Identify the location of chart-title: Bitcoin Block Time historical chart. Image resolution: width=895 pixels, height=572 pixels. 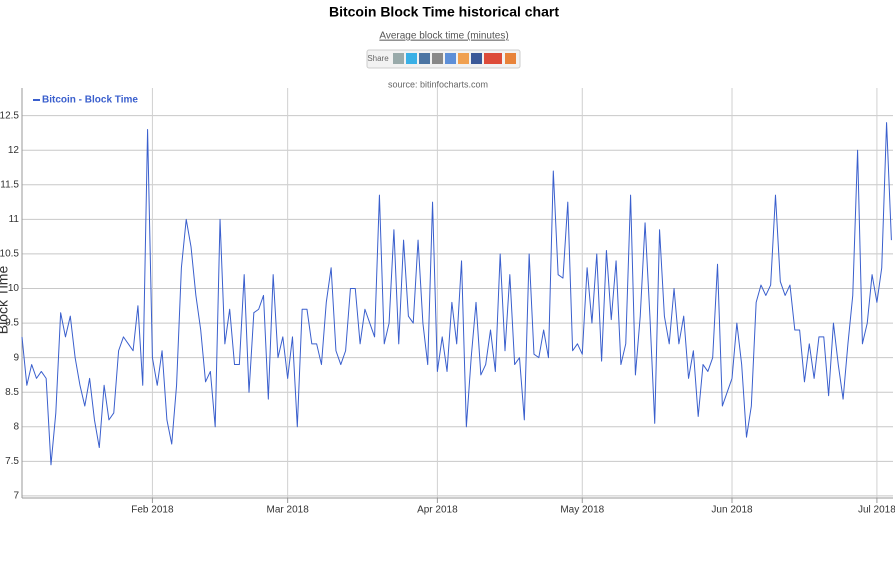
(444, 12).